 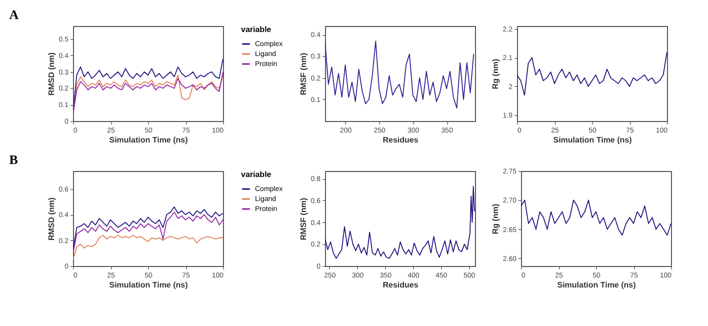 I want to click on chart-title: B, so click(x=13, y=159).